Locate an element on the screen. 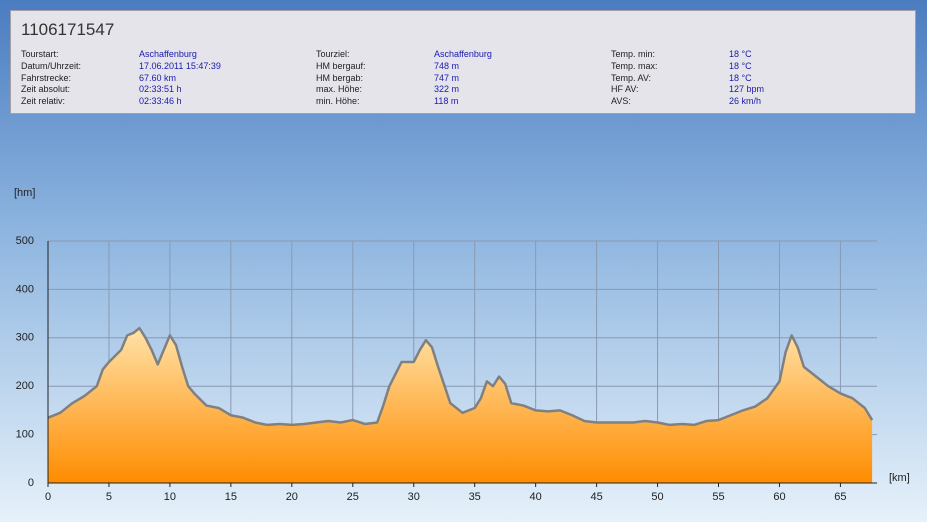 Image resolution: width=927 pixels, height=522 pixels. x-tick-label: 40 is located at coordinates (536, 497).